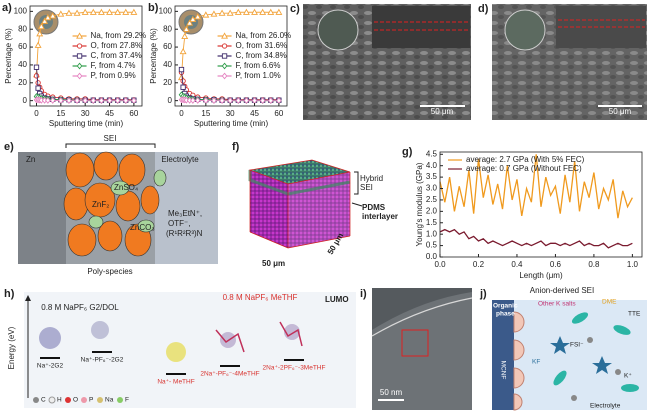  Describe the element at coordinates (432, 210) in the screenshot. I see `y-tick-label: 2.0` at that location.